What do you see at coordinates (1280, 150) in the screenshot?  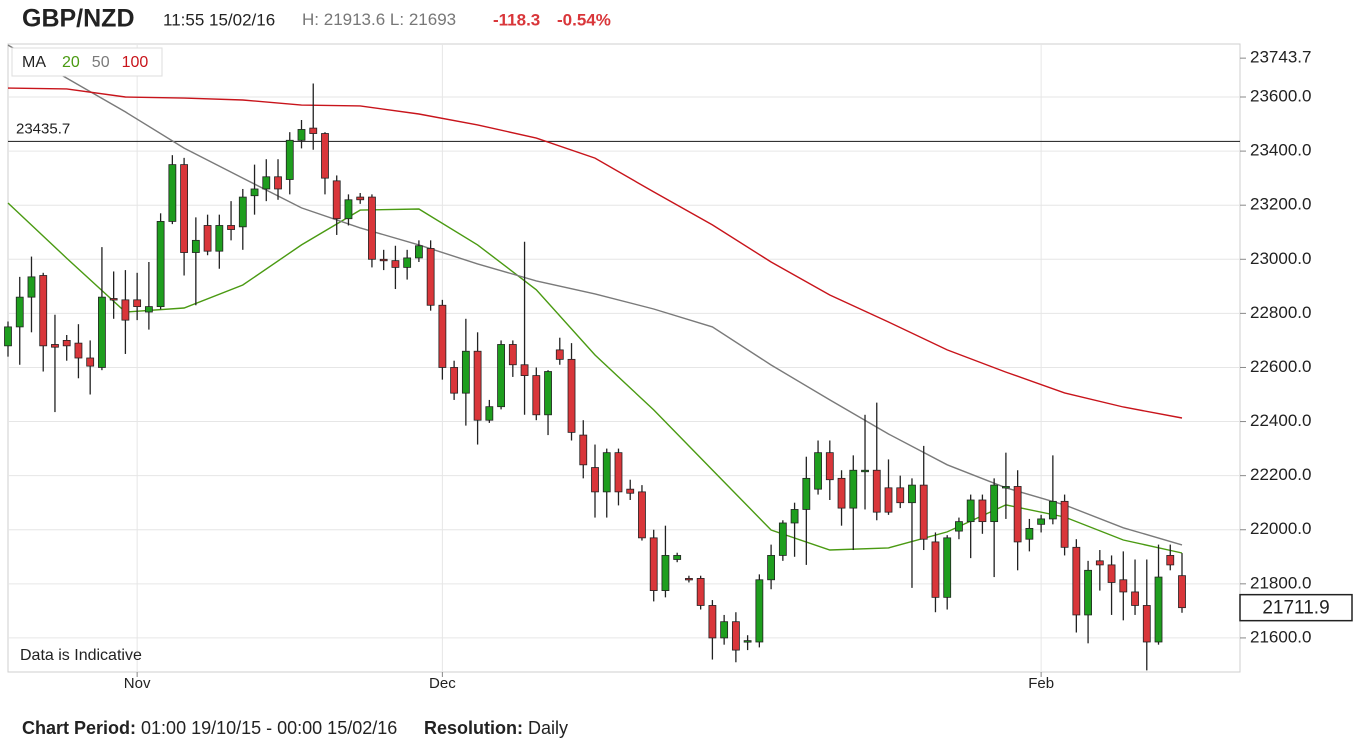 I see `y-tick-label: 23400.0` at bounding box center [1280, 150].